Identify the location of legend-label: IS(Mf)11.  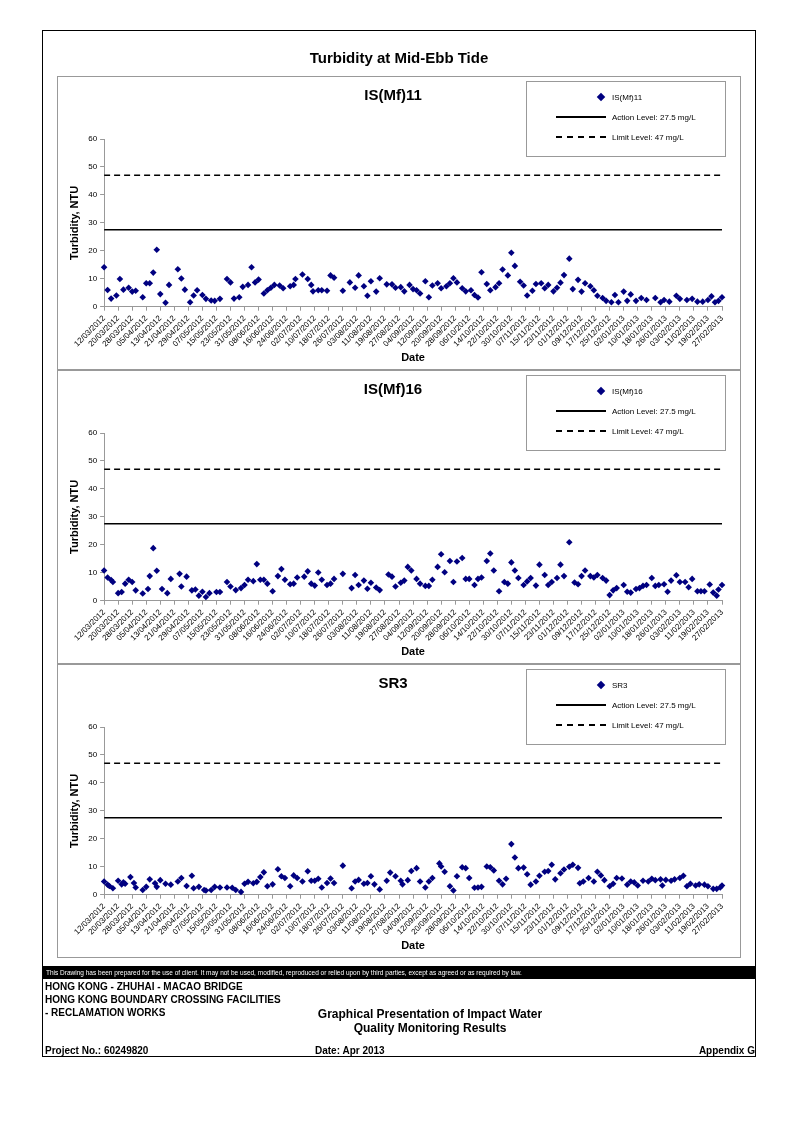
(627, 97).